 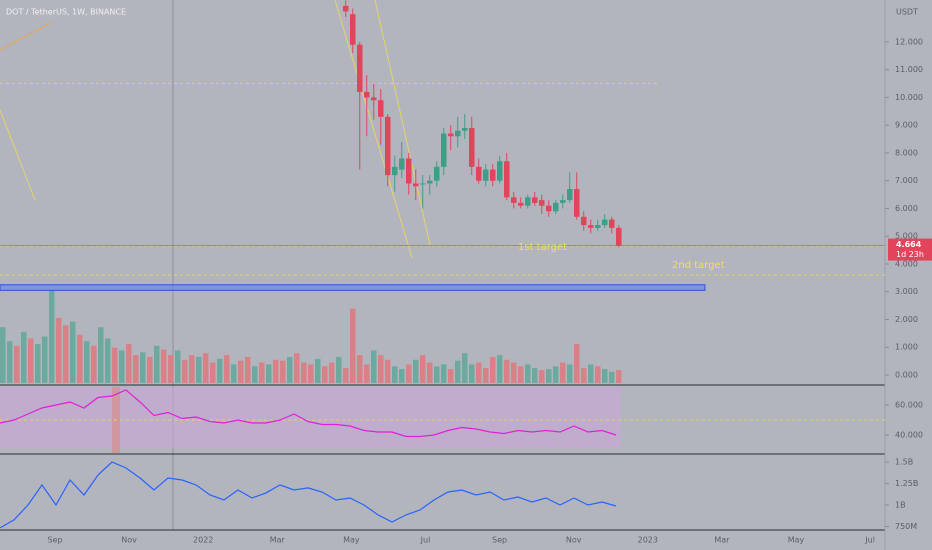 What do you see at coordinates (909, 435) in the screenshot?
I see `y-tick-label: 40.000` at bounding box center [909, 435].